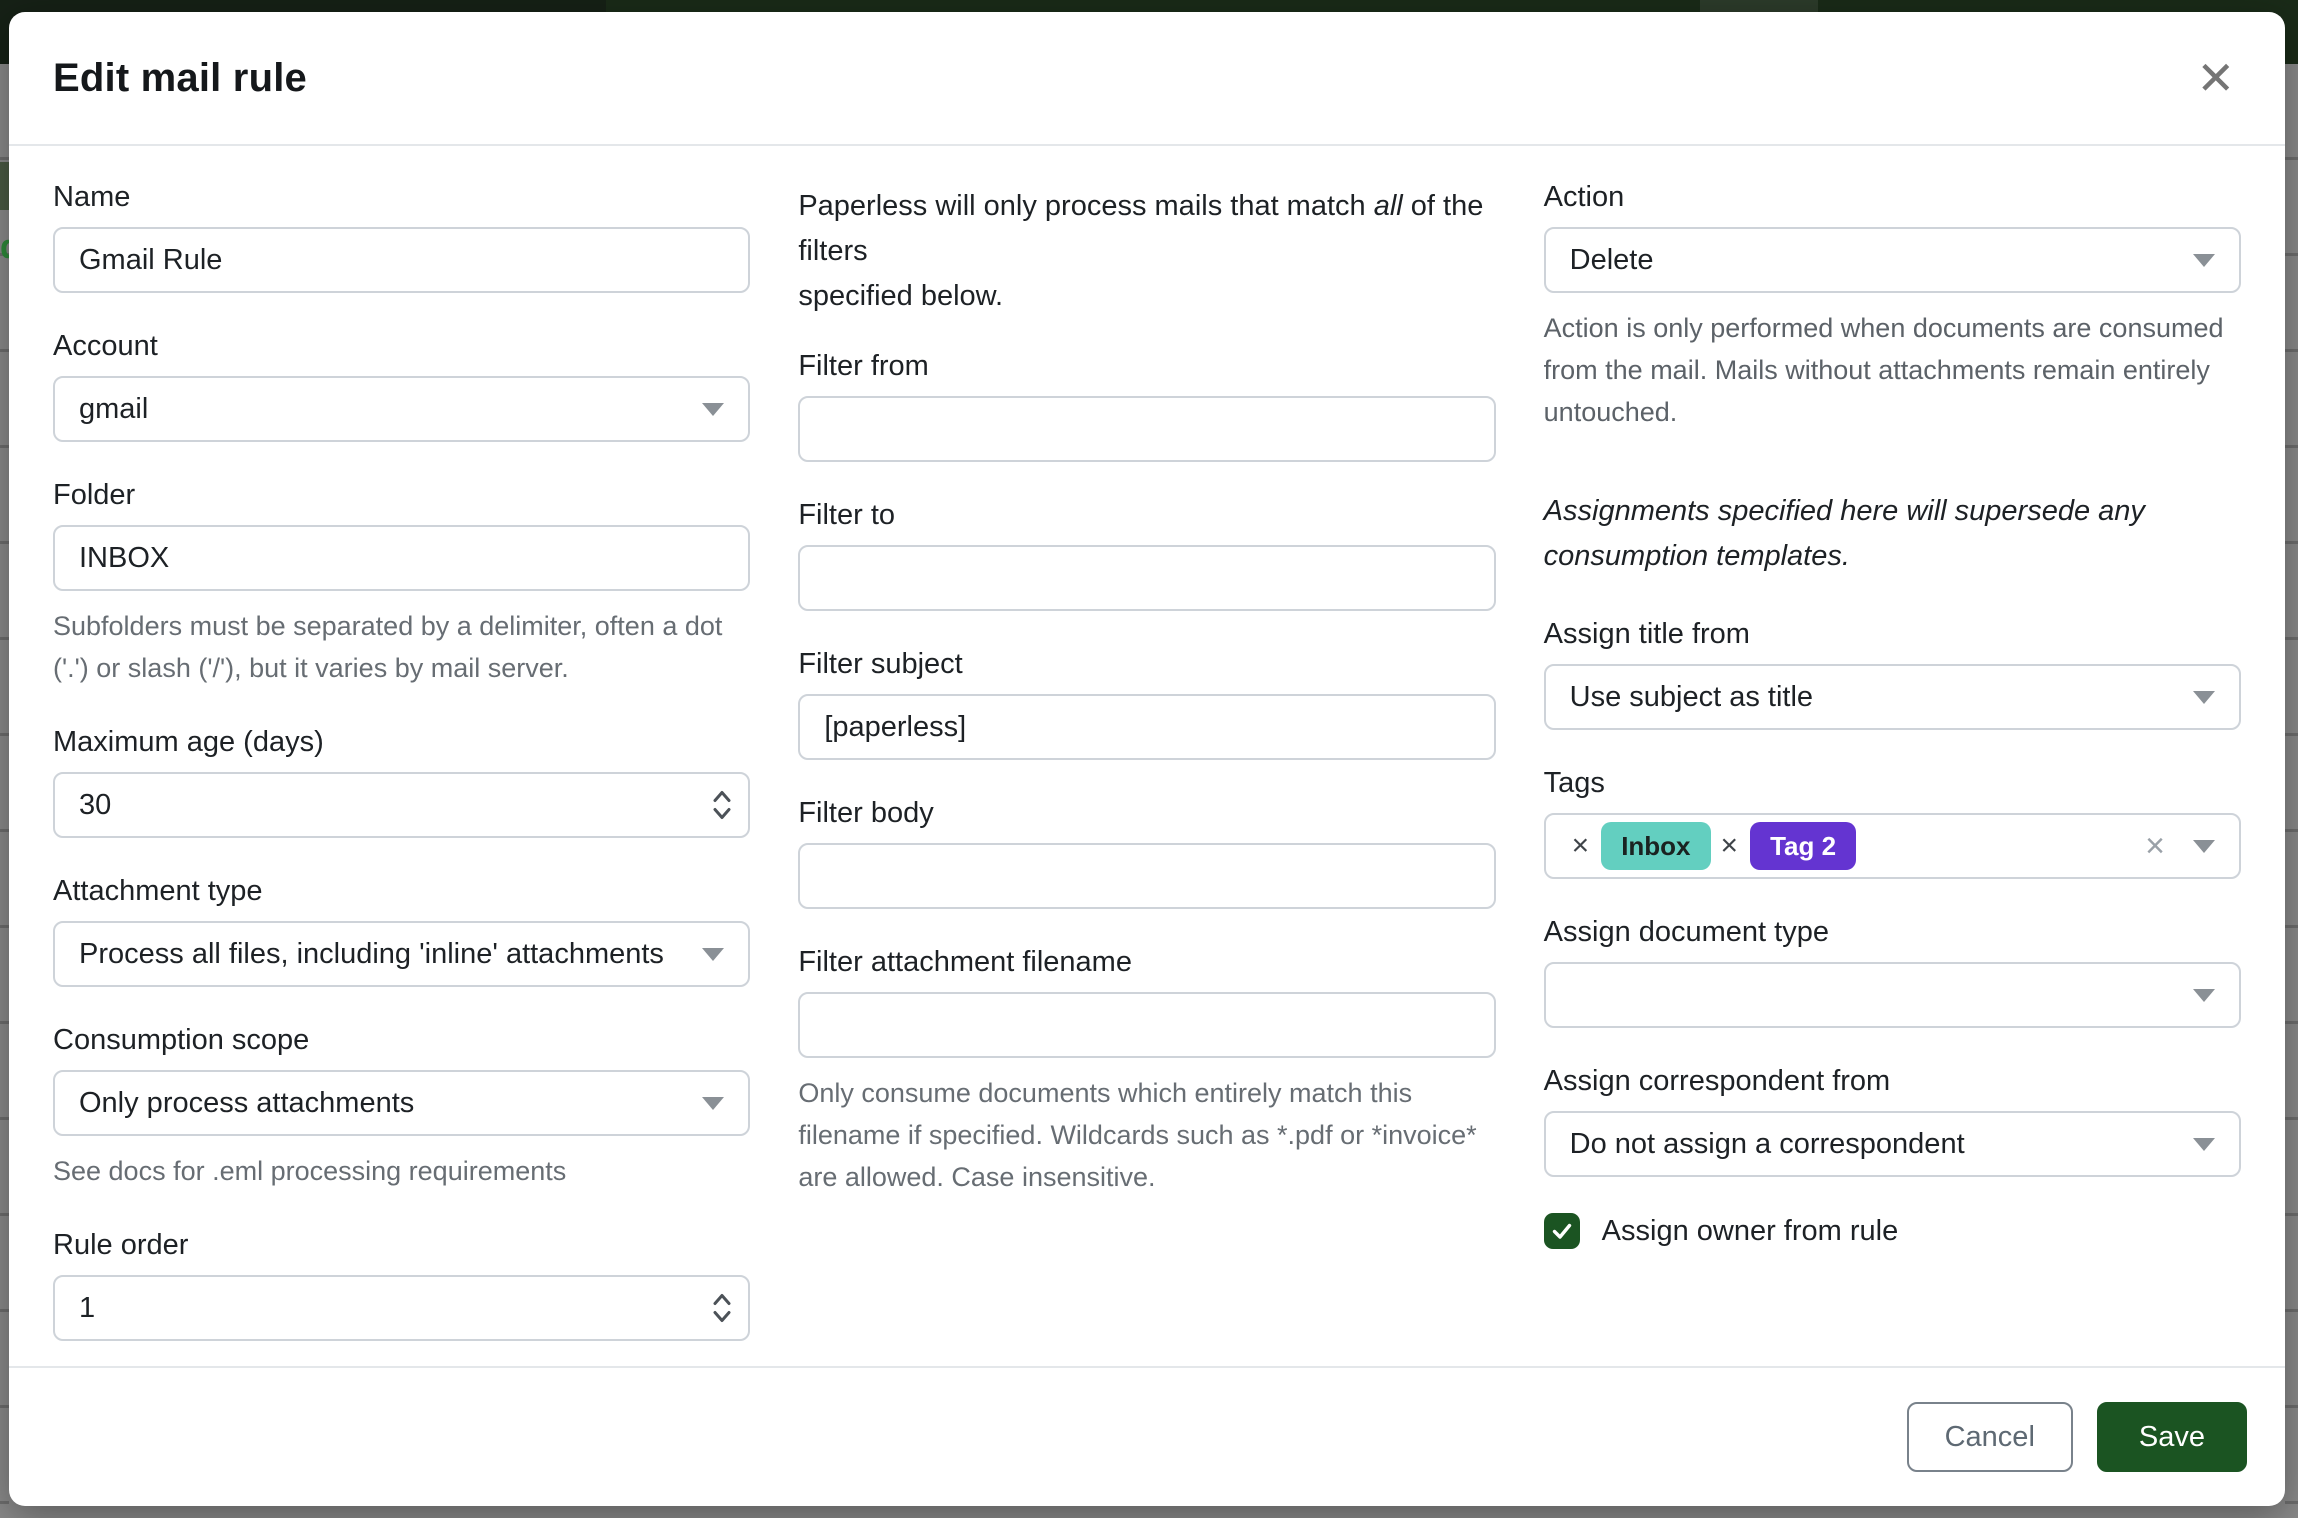  Describe the element at coordinates (2291, 791) in the screenshot. I see `page-backdrop-right` at that location.